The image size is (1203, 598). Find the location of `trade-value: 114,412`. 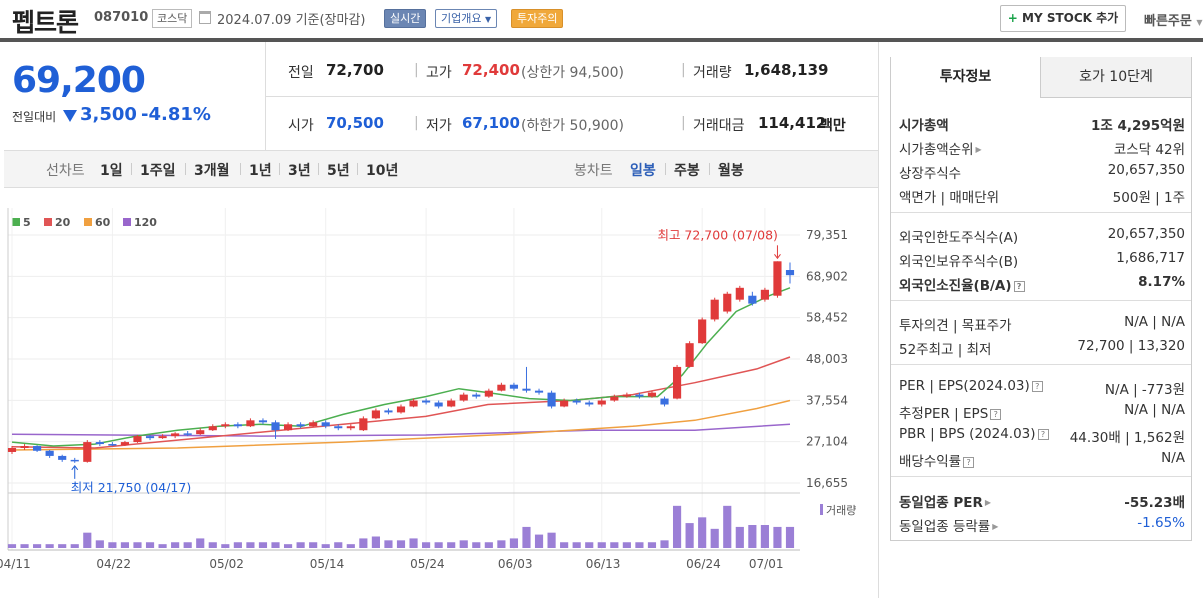

trade-value: 114,412 is located at coordinates (792, 123).